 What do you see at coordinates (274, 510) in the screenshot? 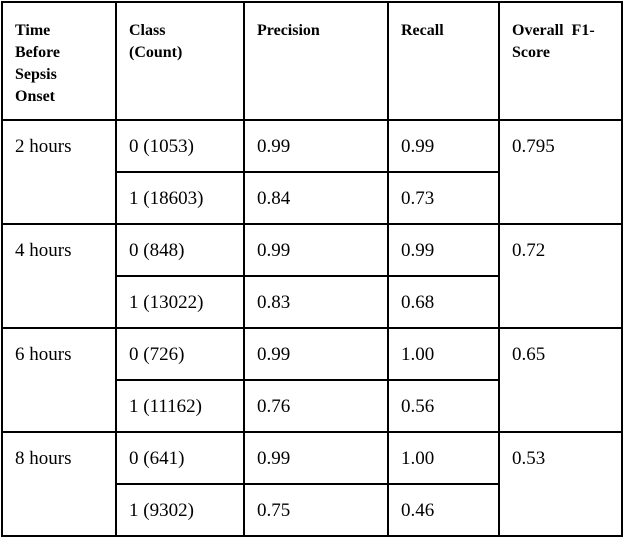
I see `precision-value: 0.75` at bounding box center [274, 510].